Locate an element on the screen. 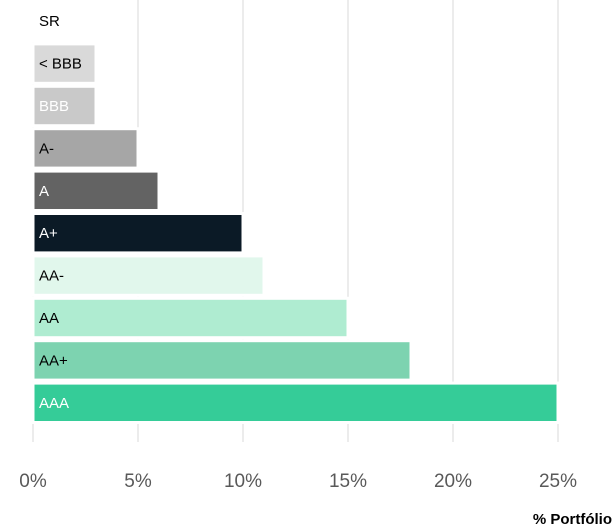 The width and height of the screenshot is (614, 532). bar-label: AA- is located at coordinates (51, 276).